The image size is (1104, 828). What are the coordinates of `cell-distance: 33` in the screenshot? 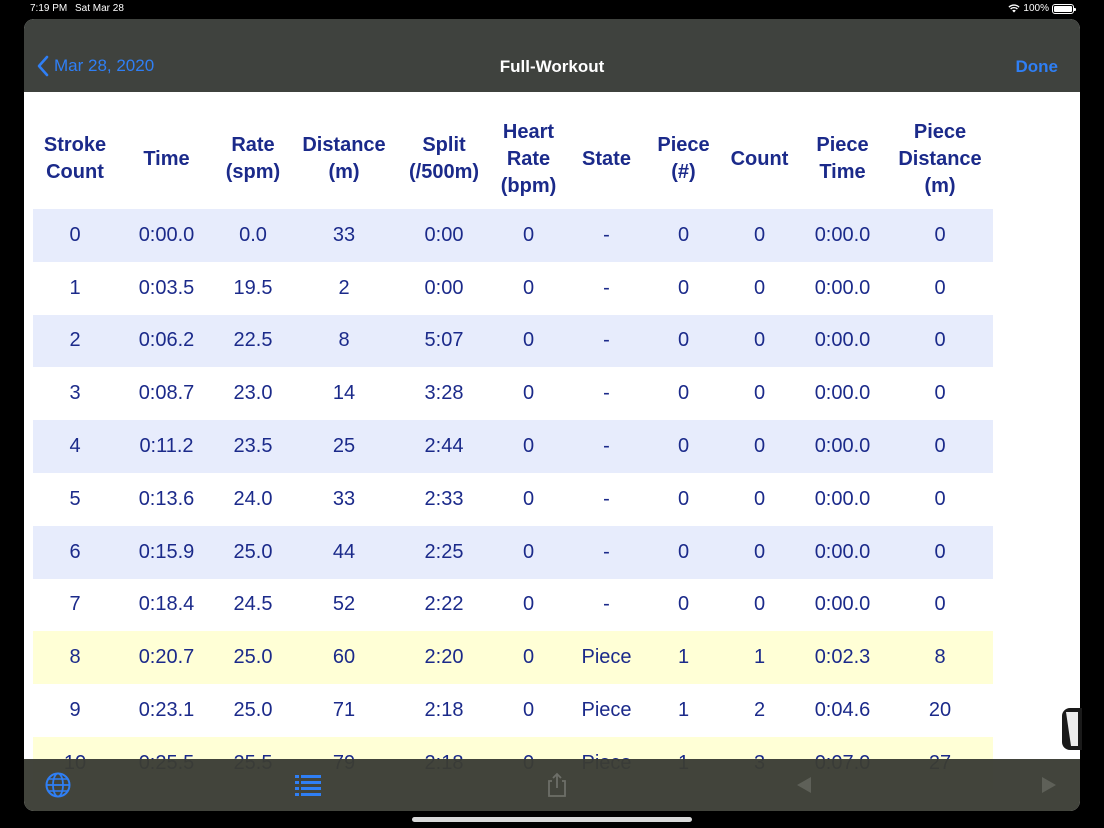 It's located at (344, 234).